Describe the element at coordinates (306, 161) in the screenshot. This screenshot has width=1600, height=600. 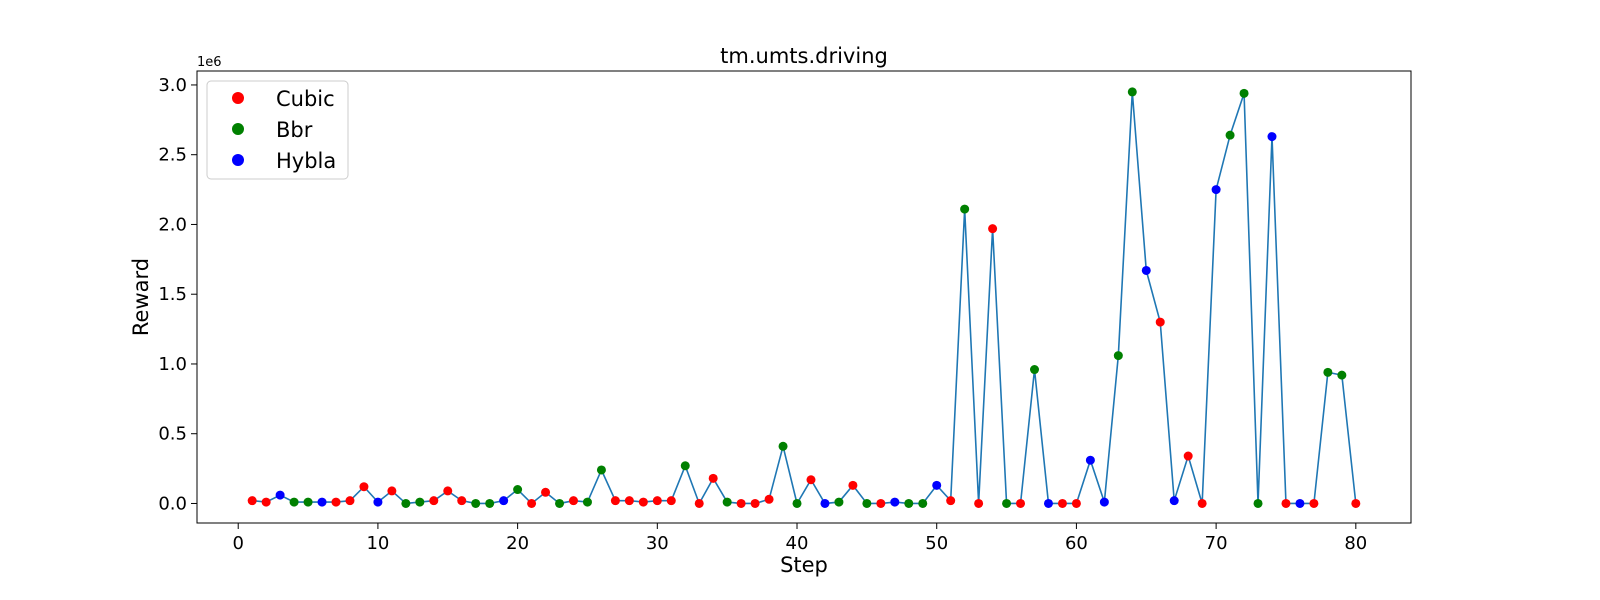
I see `legend-label-hybla: Hybla` at that location.